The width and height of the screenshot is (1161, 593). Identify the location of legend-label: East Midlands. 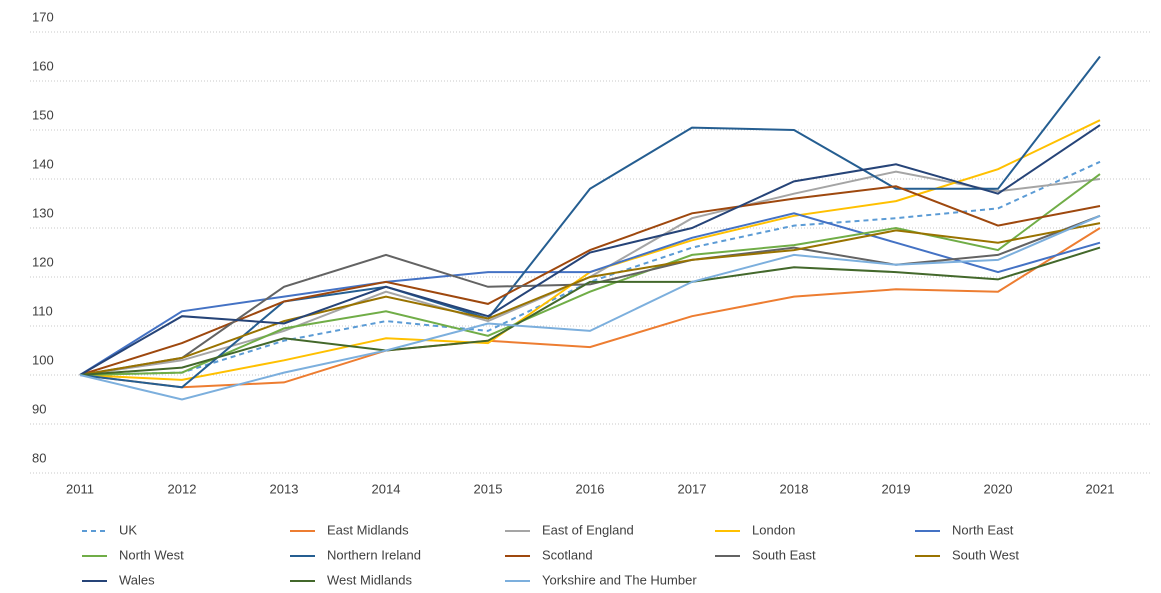
(368, 529).